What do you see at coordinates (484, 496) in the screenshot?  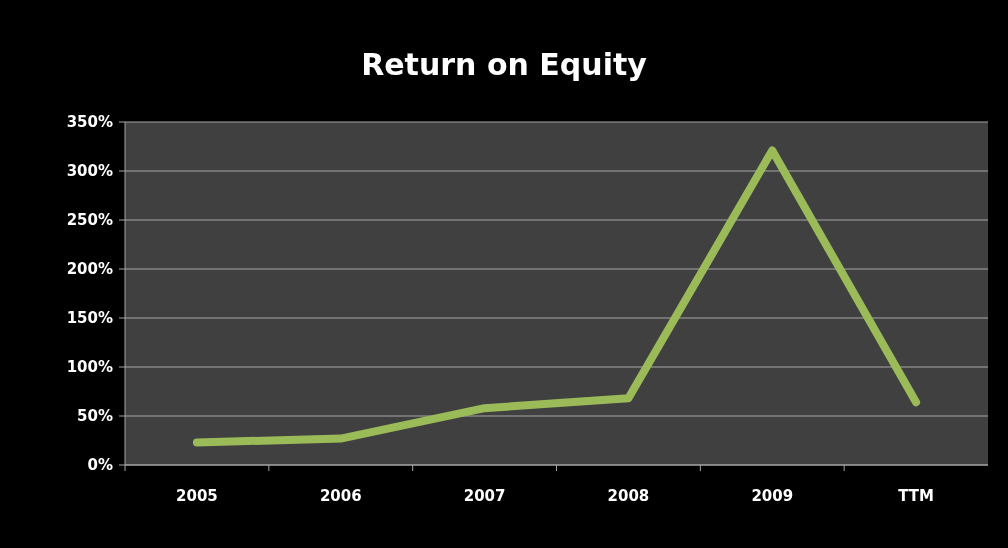 I see `x-tick-label: 2007` at bounding box center [484, 496].